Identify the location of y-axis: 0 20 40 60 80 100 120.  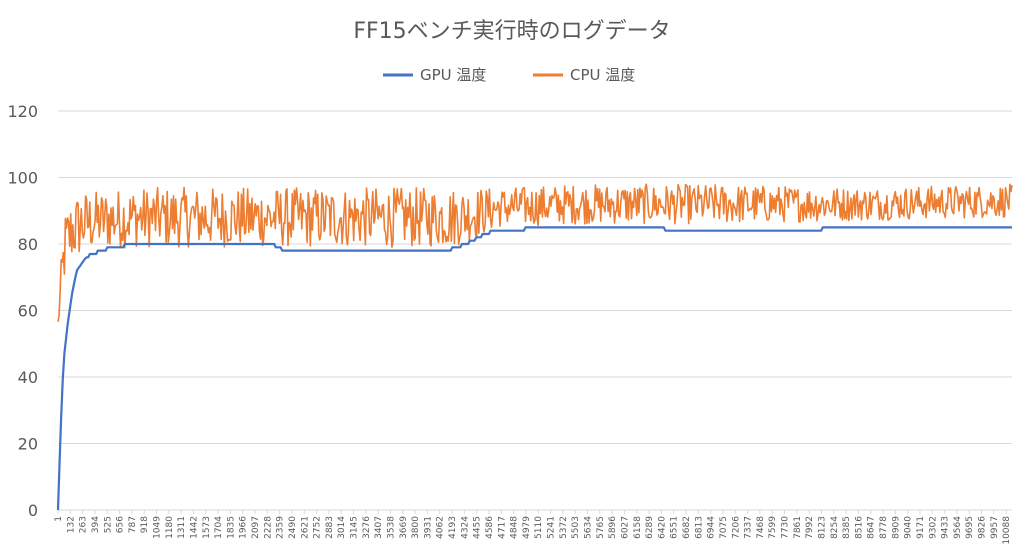
(22, 311).